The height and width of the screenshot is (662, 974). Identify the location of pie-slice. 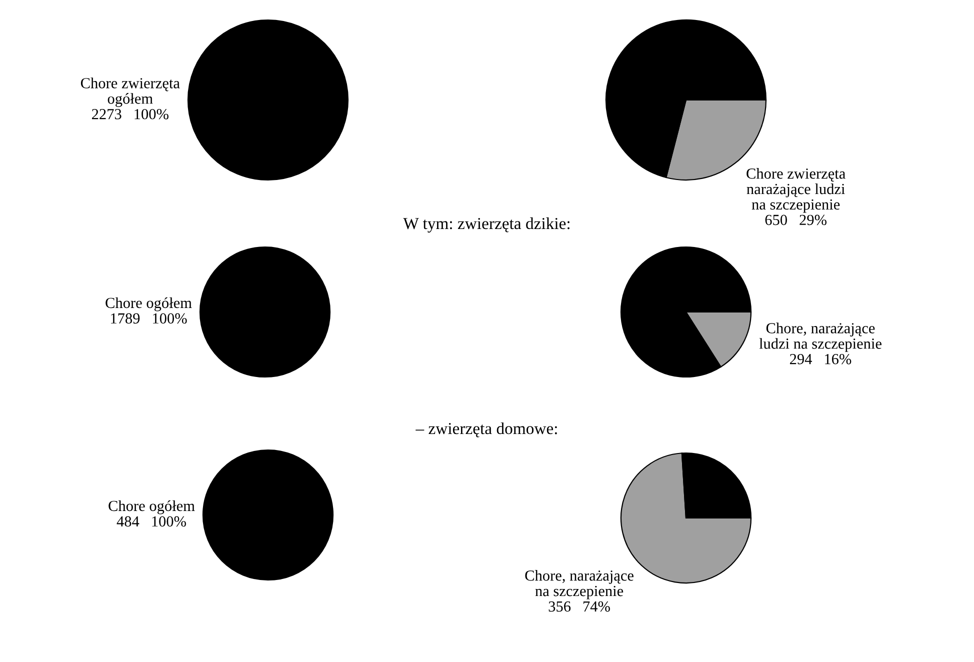
(686, 312).